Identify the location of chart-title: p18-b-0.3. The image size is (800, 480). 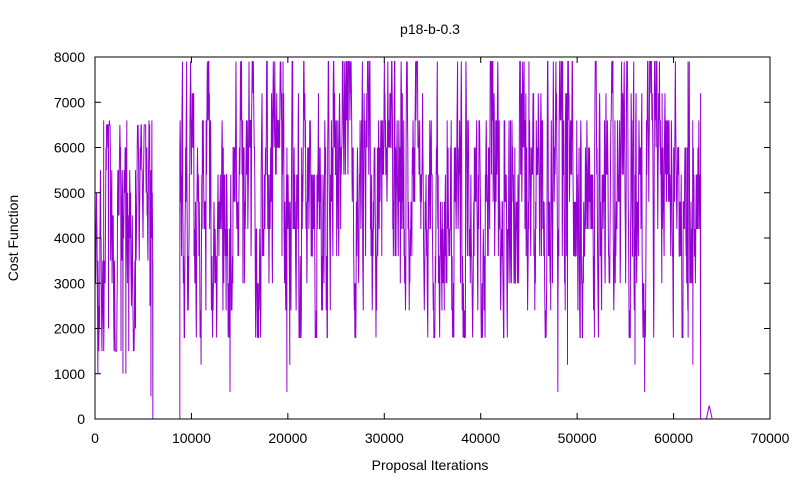
(430, 29).